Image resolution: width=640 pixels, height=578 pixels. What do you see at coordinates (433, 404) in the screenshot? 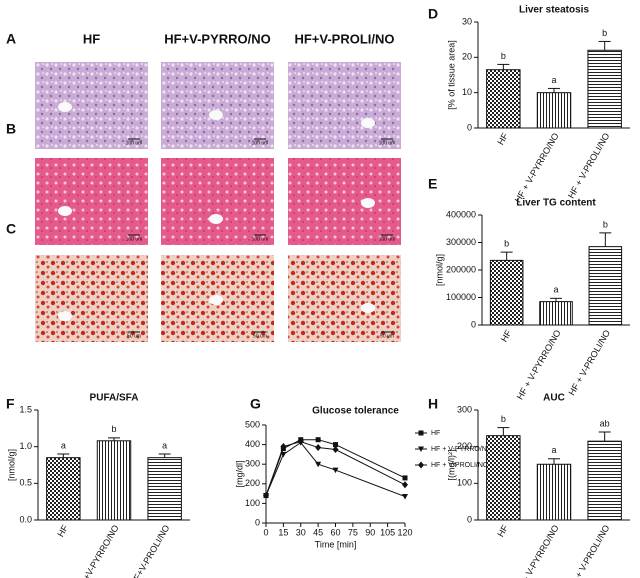
I see `panel-label: H` at bounding box center [433, 404].